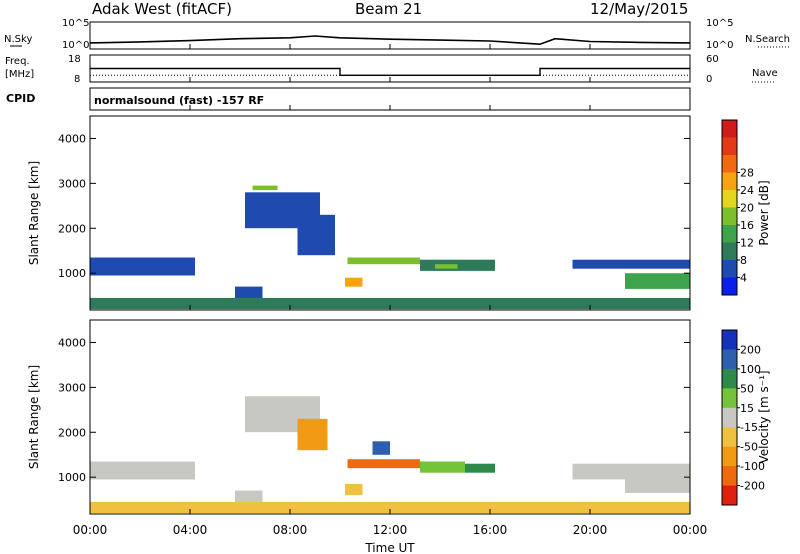 The width and height of the screenshot is (800, 554). I want to click on freq-series-group, so click(390, 71).